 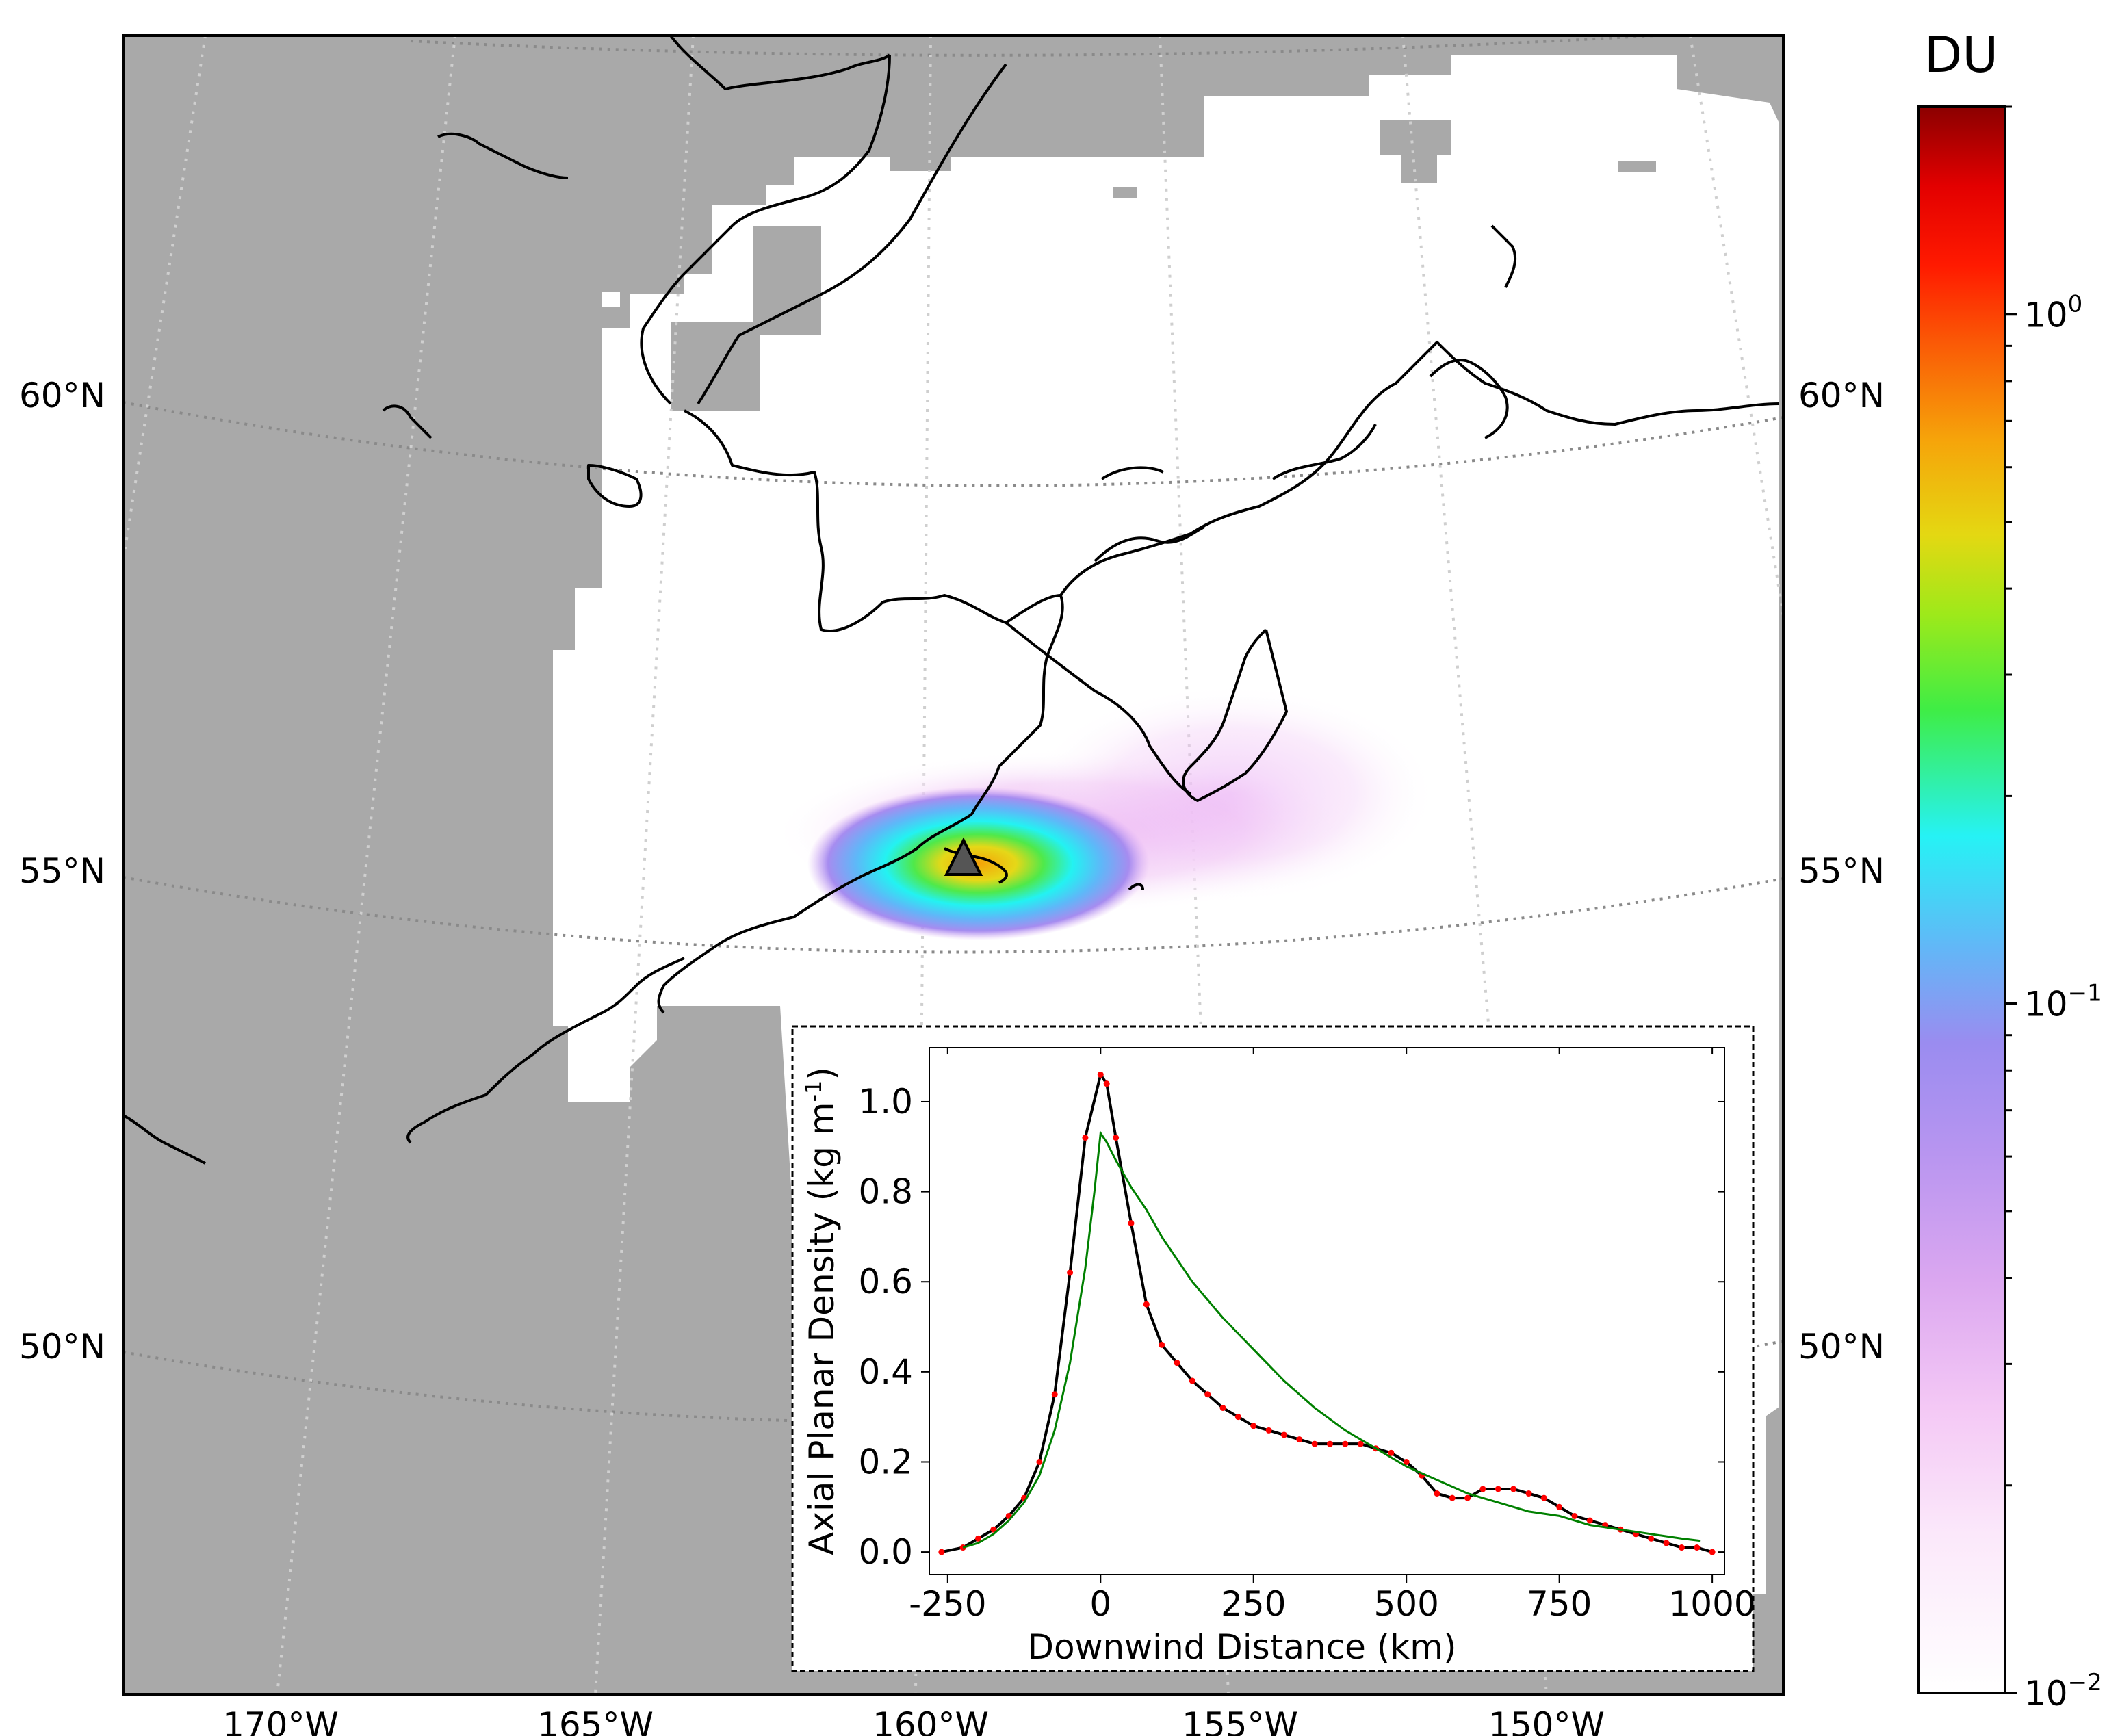 I want to click on inset-y-tick-label: 0.2, so click(x=885, y=1461).